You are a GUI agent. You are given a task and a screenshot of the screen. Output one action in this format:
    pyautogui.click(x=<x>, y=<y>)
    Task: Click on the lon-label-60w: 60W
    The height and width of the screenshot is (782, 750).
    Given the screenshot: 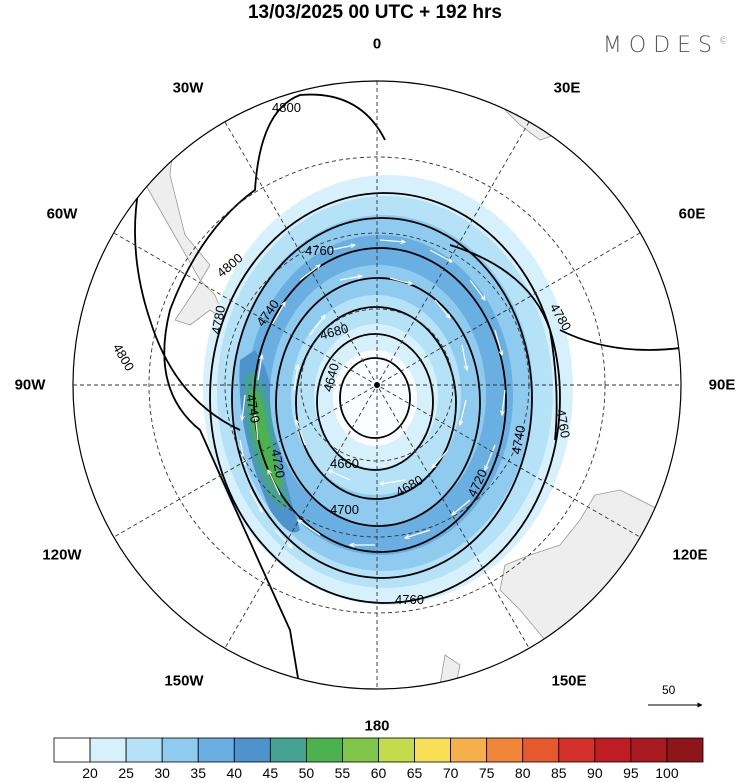 What is the action you would take?
    pyautogui.click(x=62, y=214)
    